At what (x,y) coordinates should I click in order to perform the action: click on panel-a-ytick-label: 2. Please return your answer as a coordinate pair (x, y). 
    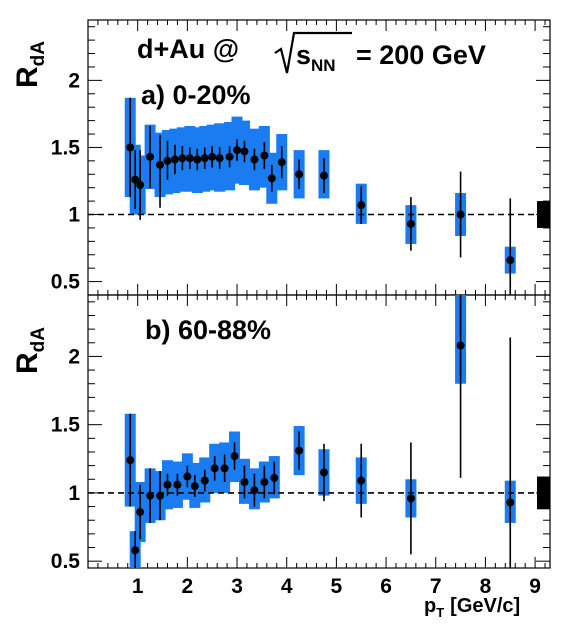
    Looking at the image, I should click on (74, 80).